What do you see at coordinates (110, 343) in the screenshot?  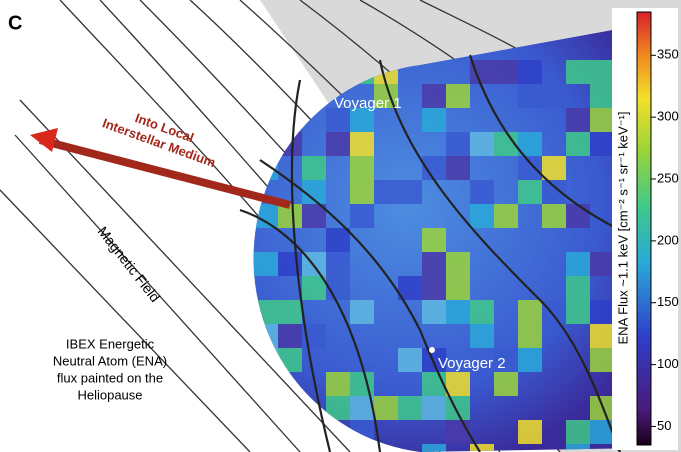 I see `caption-line: IBEX Energetic` at bounding box center [110, 343].